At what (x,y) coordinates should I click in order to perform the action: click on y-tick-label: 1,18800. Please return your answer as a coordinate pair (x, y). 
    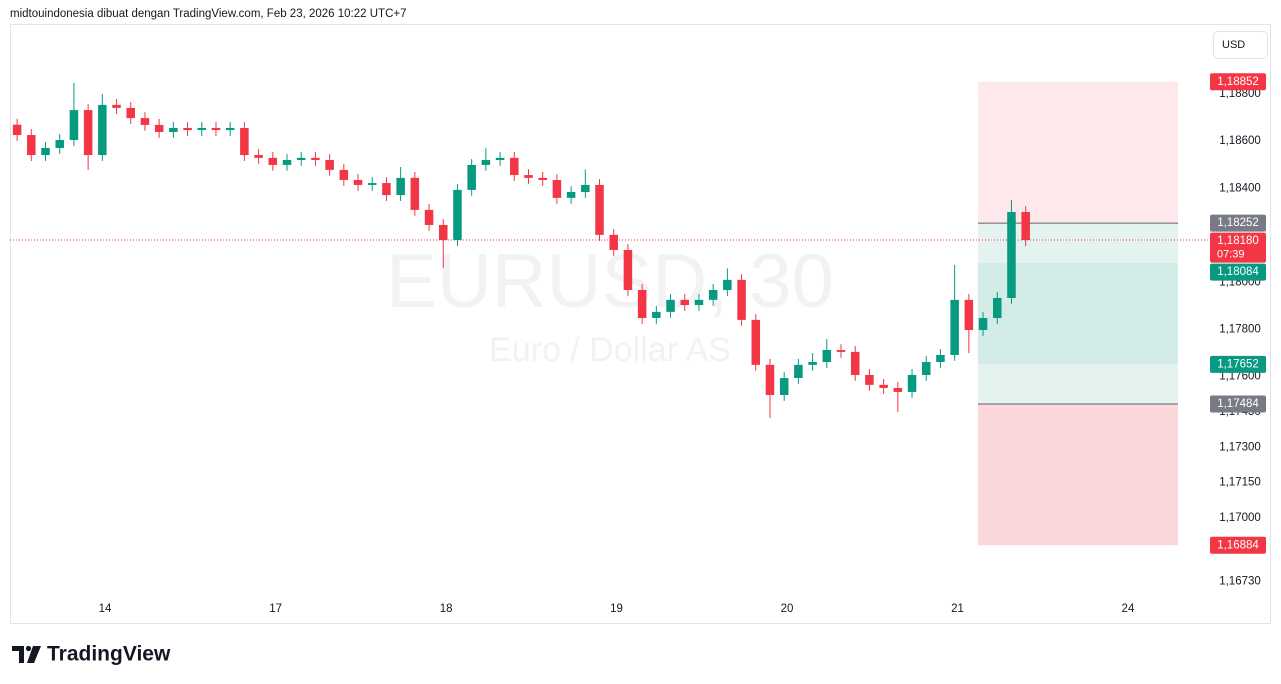
    Looking at the image, I should click on (1240, 94).